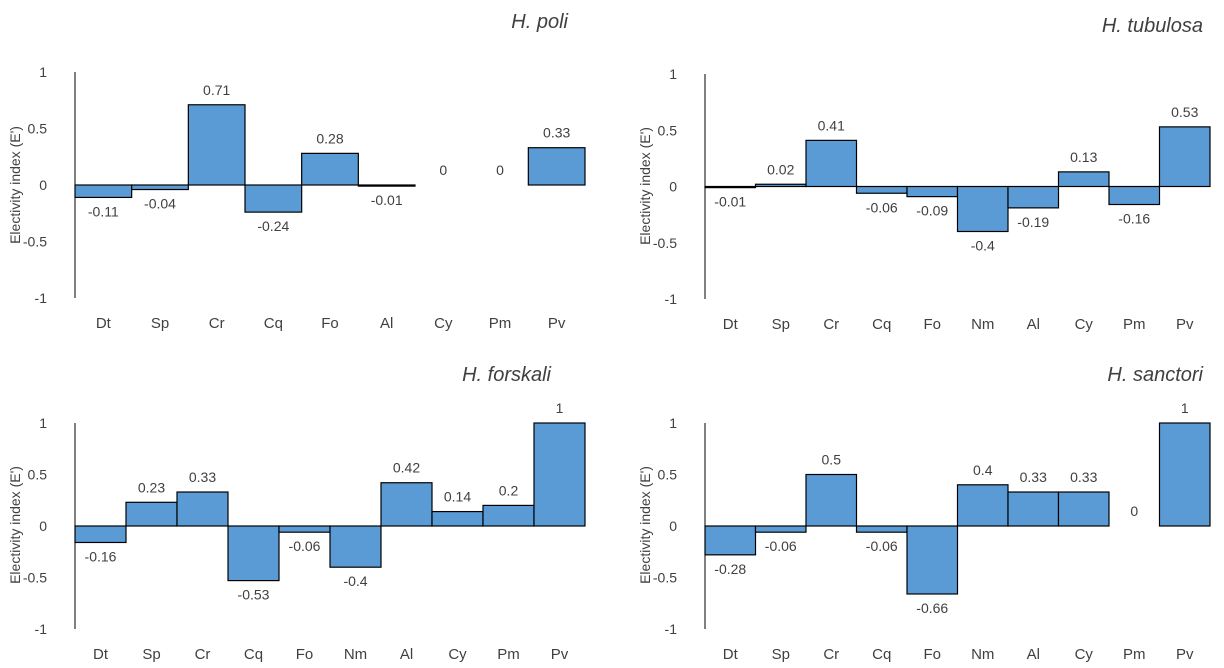  Describe the element at coordinates (508, 515) in the screenshot. I see `bar-pm` at that location.